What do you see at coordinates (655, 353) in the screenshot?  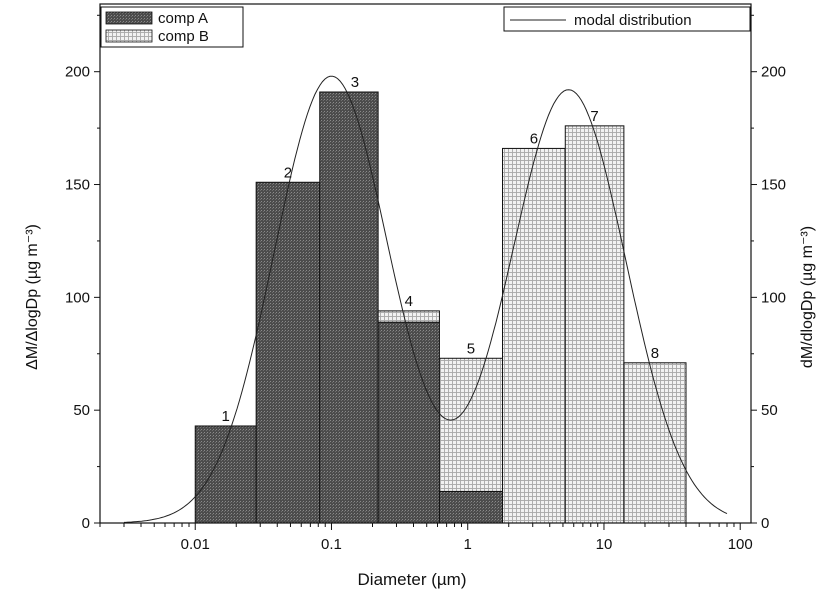 I see `bin-label-8: 8` at bounding box center [655, 353].